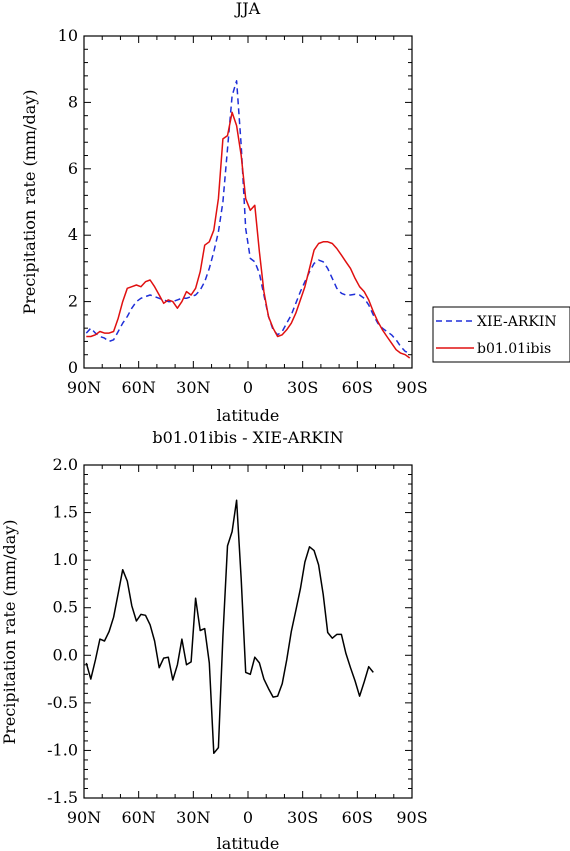  Describe the element at coordinates (248, 415) in the screenshot. I see `top-chart-xlabel: latitude` at that location.